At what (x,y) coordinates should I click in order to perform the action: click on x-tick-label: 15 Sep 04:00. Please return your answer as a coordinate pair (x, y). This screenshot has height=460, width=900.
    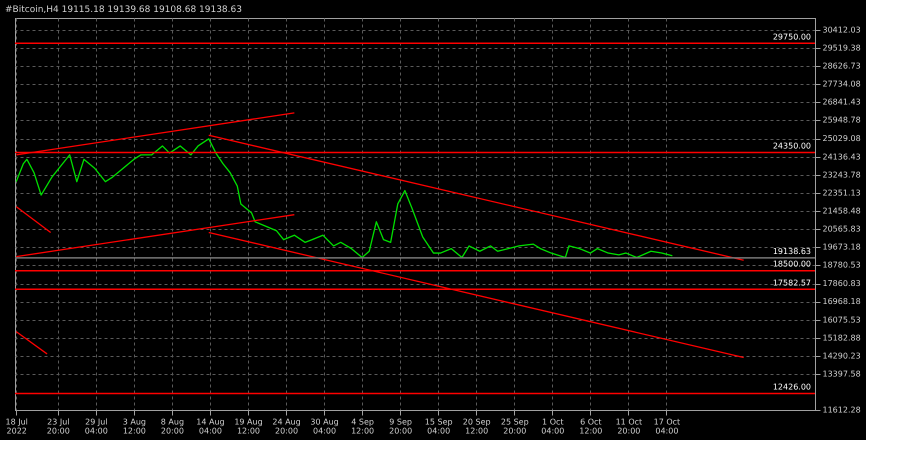
    Looking at the image, I should click on (438, 427).